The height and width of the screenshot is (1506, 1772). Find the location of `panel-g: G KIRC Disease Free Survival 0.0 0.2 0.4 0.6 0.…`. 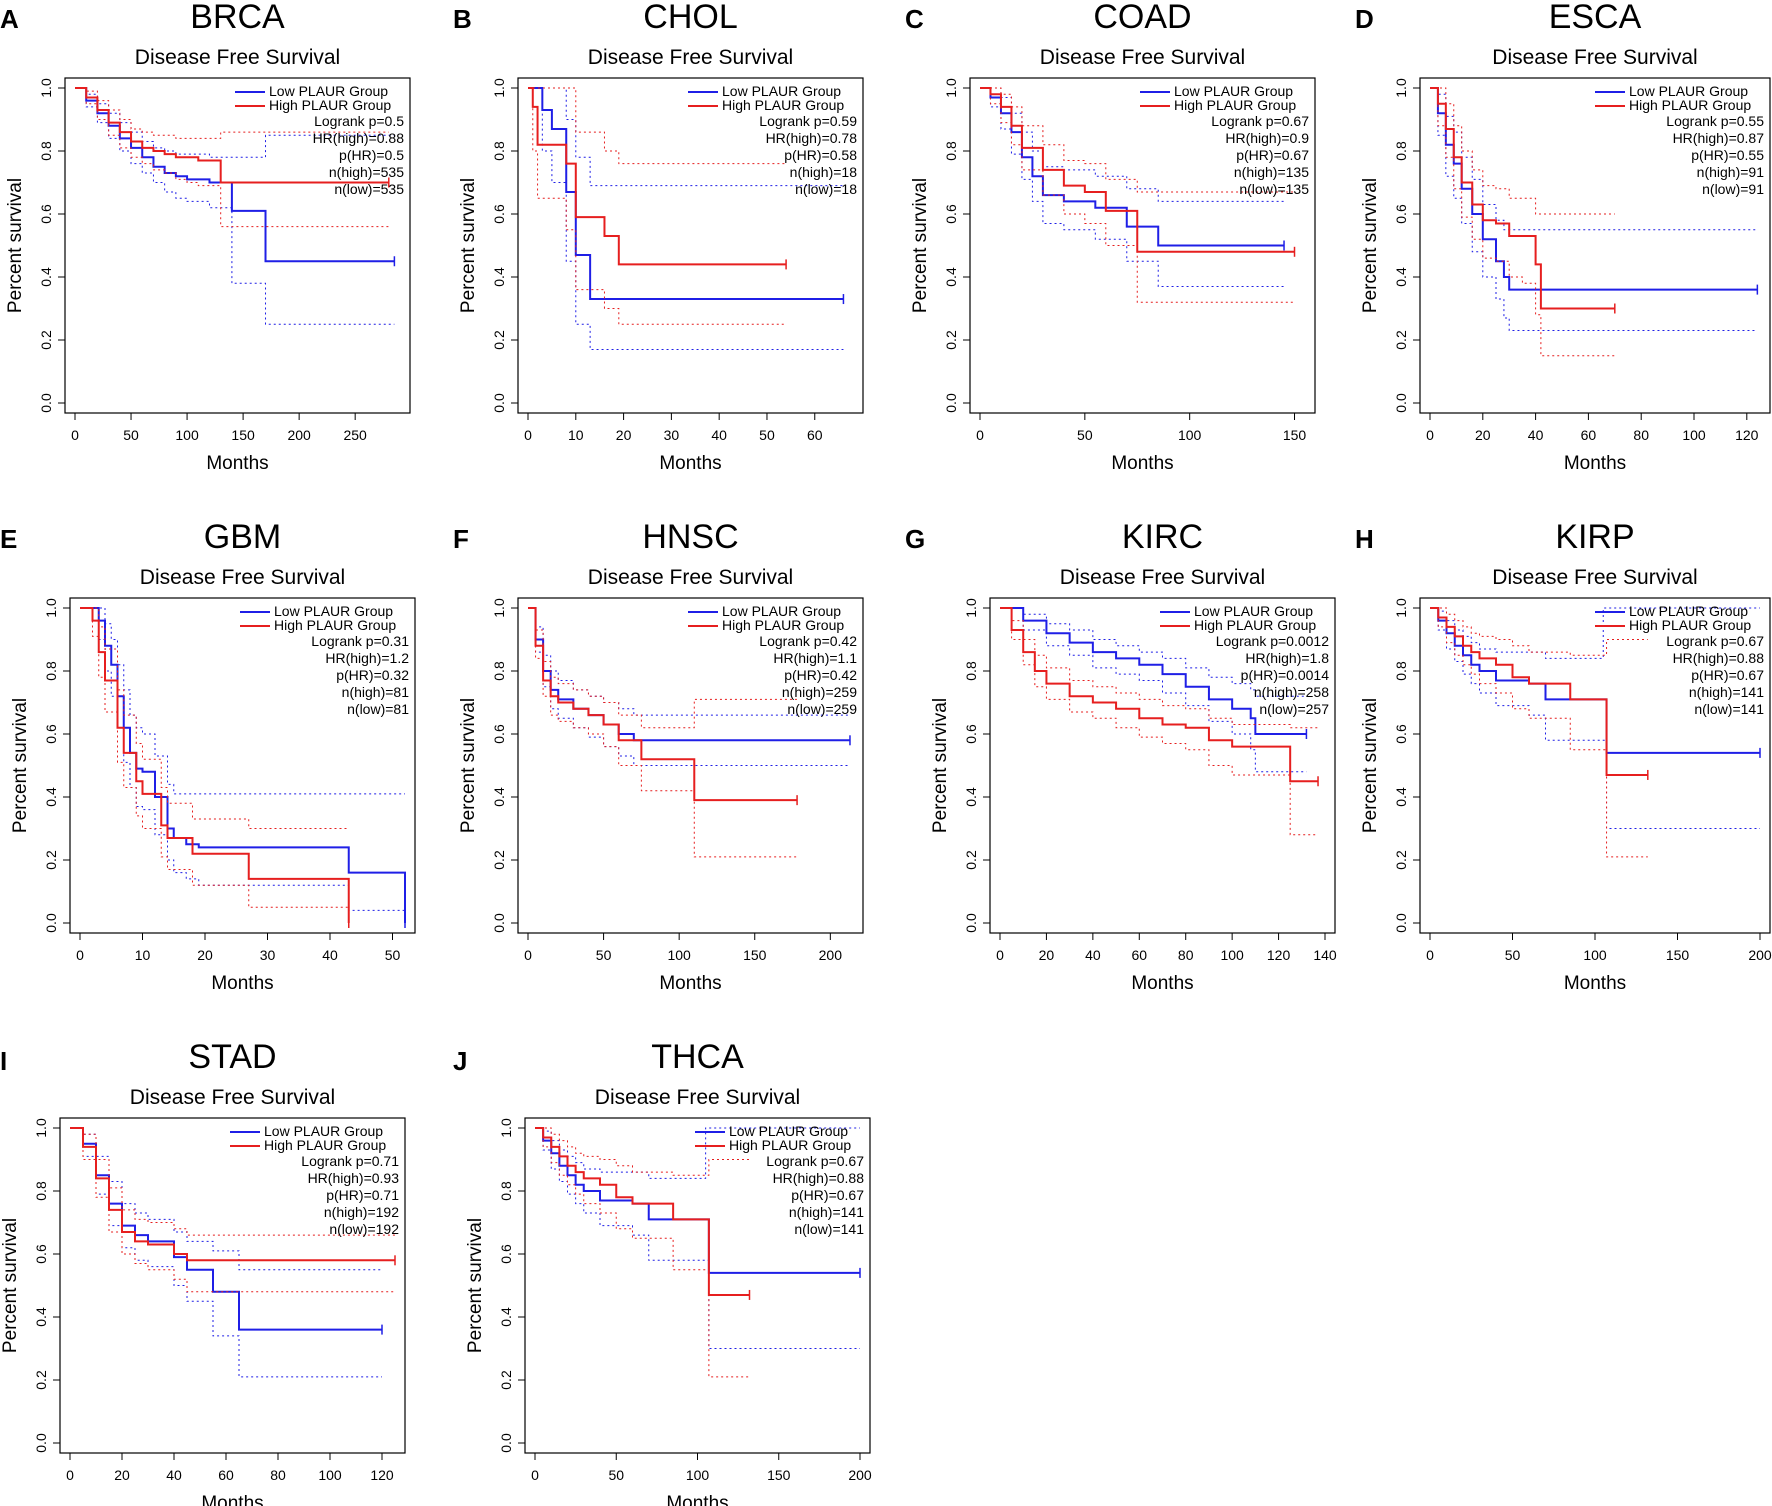

panel-g: G KIRC Disease Free Survival 0.0 0.2 0.4 0.6 0.… is located at coordinates (1121, 756).